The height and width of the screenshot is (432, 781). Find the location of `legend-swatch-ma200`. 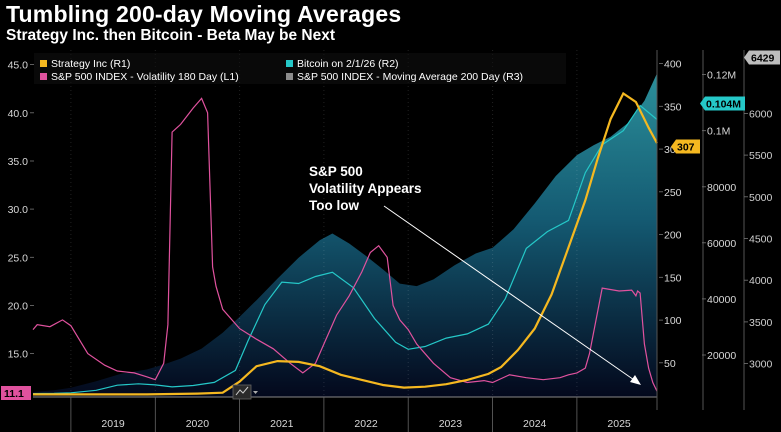

legend-swatch-ma200 is located at coordinates (289, 76).